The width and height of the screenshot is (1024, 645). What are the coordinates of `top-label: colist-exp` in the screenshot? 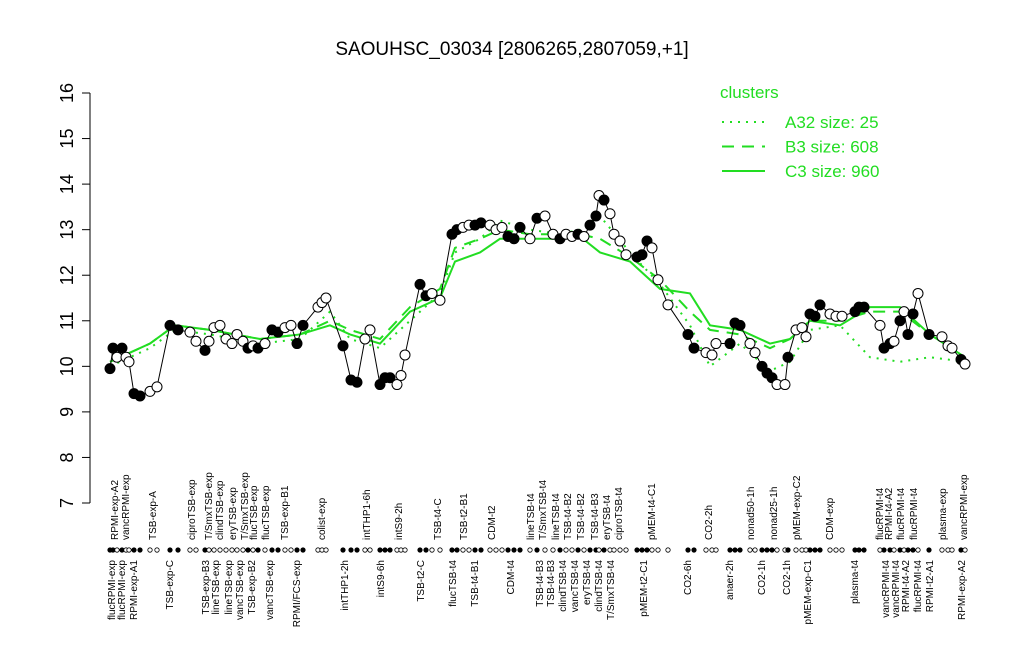 It's located at (322, 518).